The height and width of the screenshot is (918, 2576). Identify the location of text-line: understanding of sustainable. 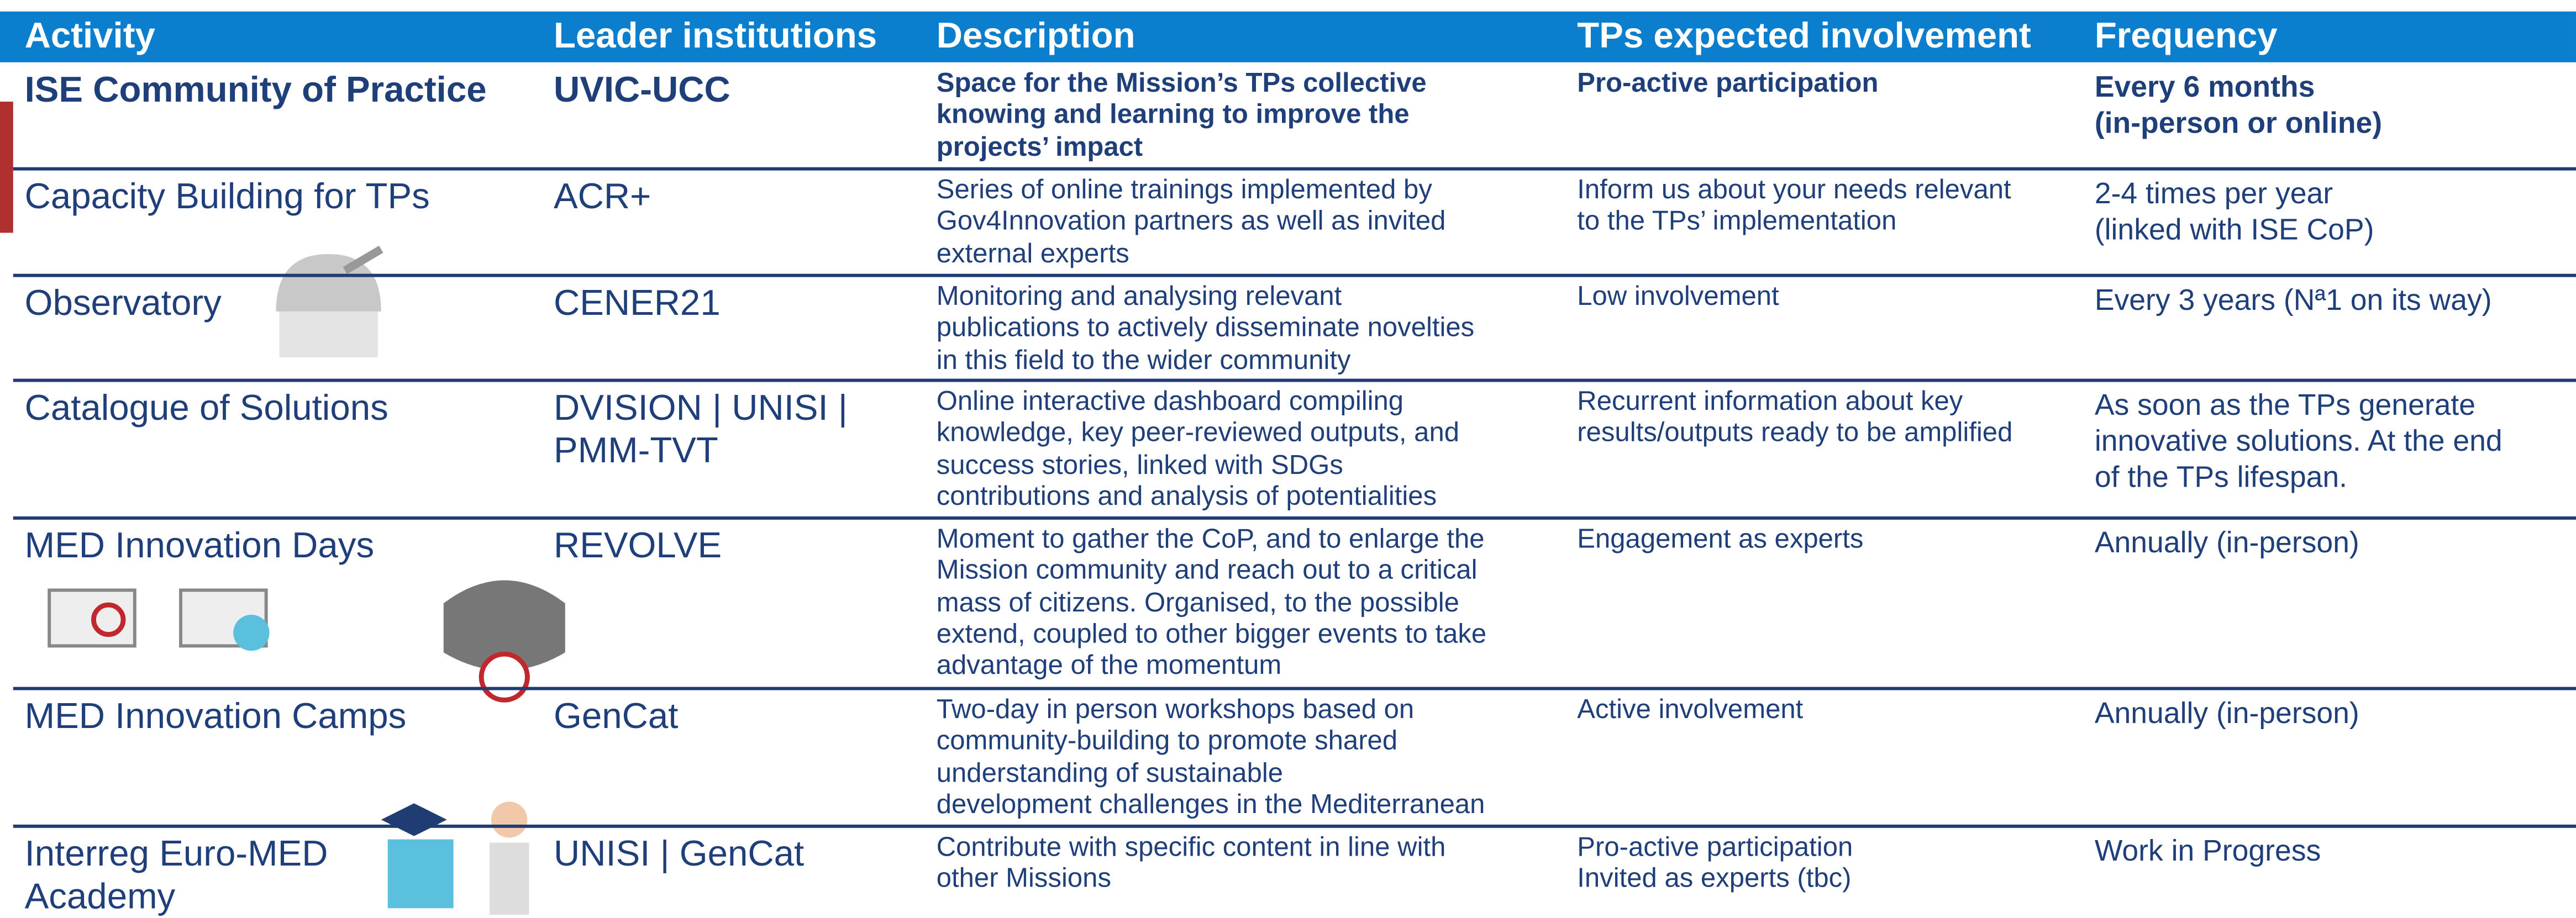
(1110, 773).